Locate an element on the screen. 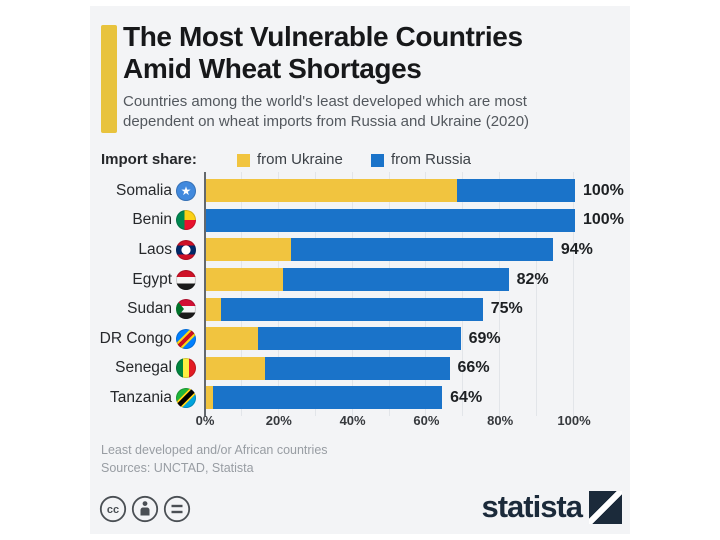 This screenshot has width=720, height=540. tanzania-flag-icon is located at coordinates (186, 397).